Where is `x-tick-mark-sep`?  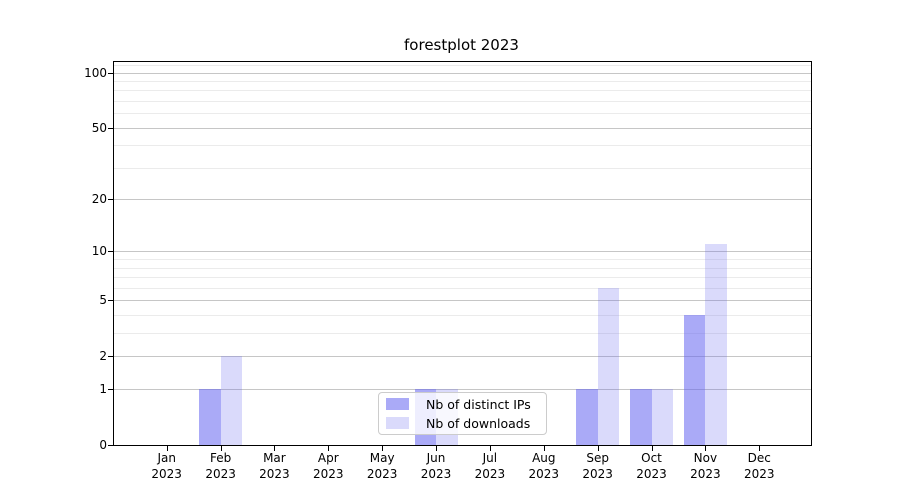 x-tick-mark-sep is located at coordinates (598, 448).